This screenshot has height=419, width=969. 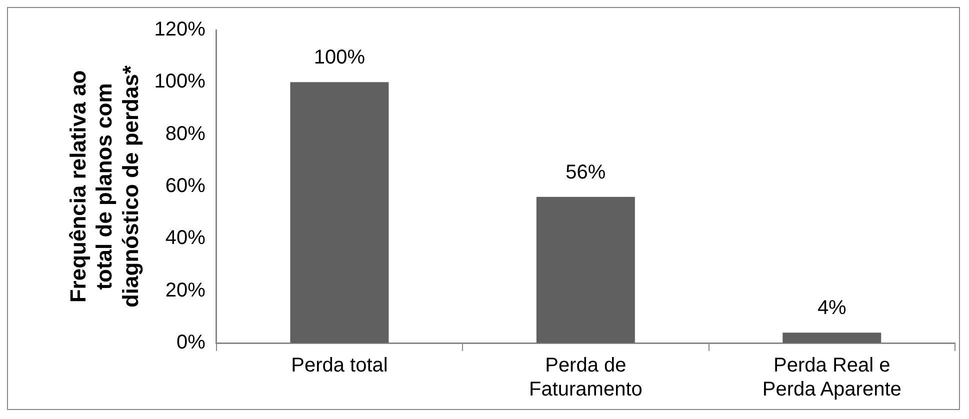 I want to click on x-tick-label: Perda Real e Perda Aparente, so click(x=832, y=377).